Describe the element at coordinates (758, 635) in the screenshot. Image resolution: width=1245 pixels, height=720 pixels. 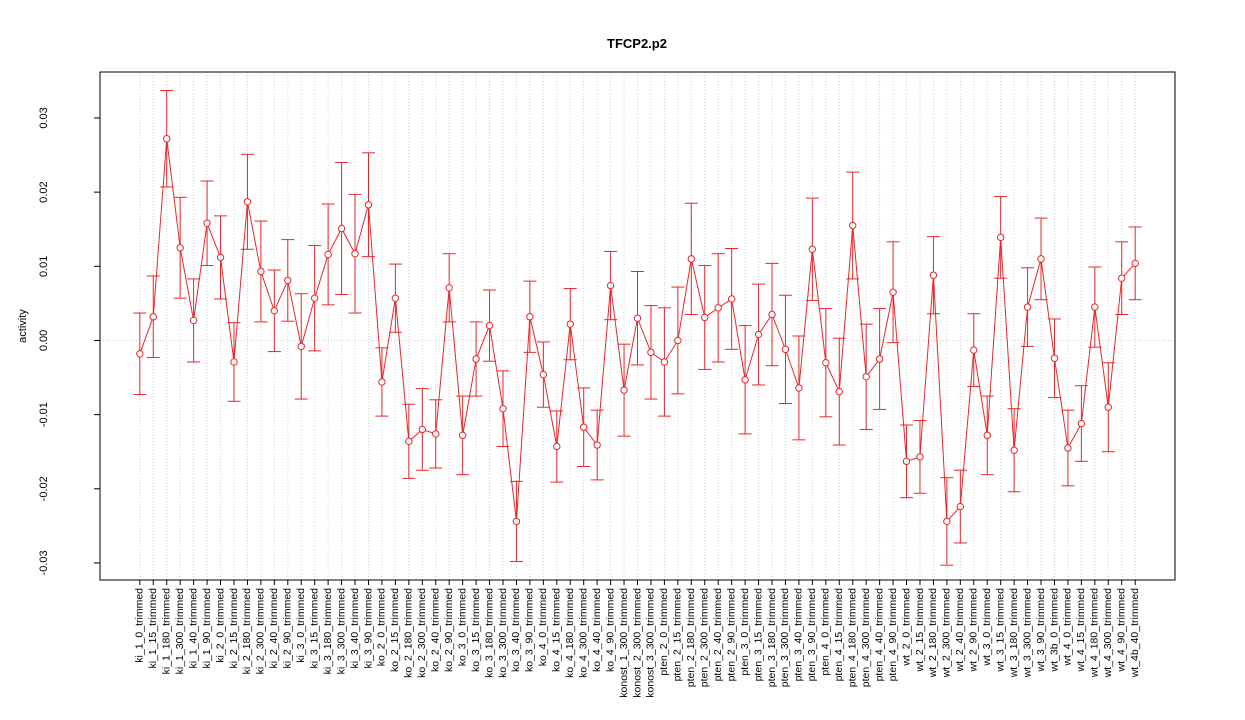
I see `x-tick-label: pten_3_15_trimmed` at that location.